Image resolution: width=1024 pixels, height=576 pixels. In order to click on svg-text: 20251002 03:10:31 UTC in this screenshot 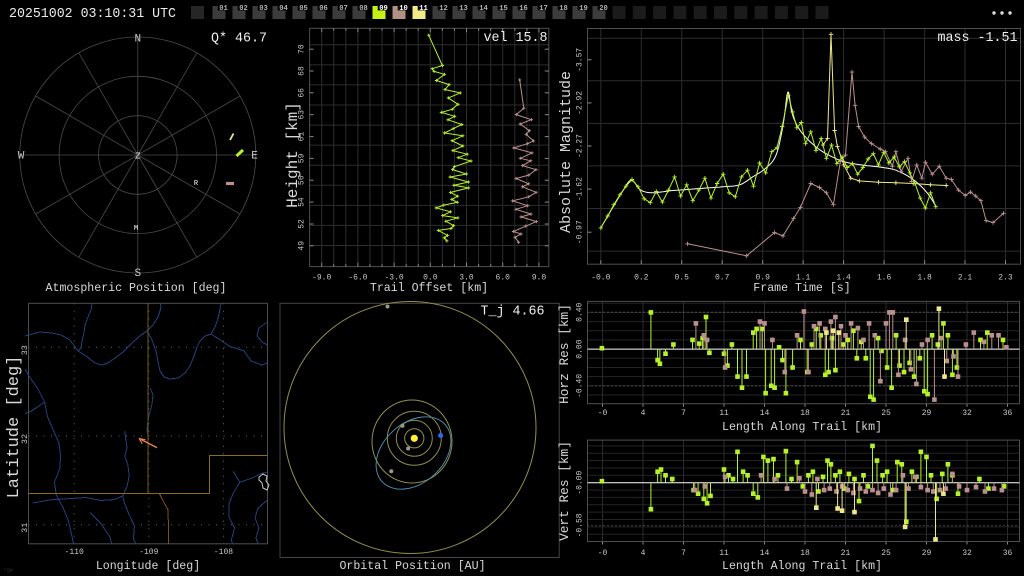, I will do `click(92, 14)`.